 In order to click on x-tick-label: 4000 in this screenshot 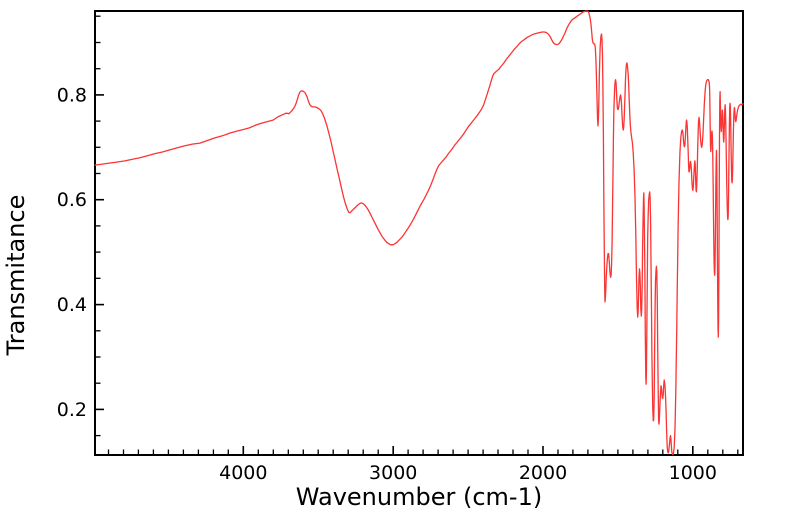, I will do `click(243, 473)`.